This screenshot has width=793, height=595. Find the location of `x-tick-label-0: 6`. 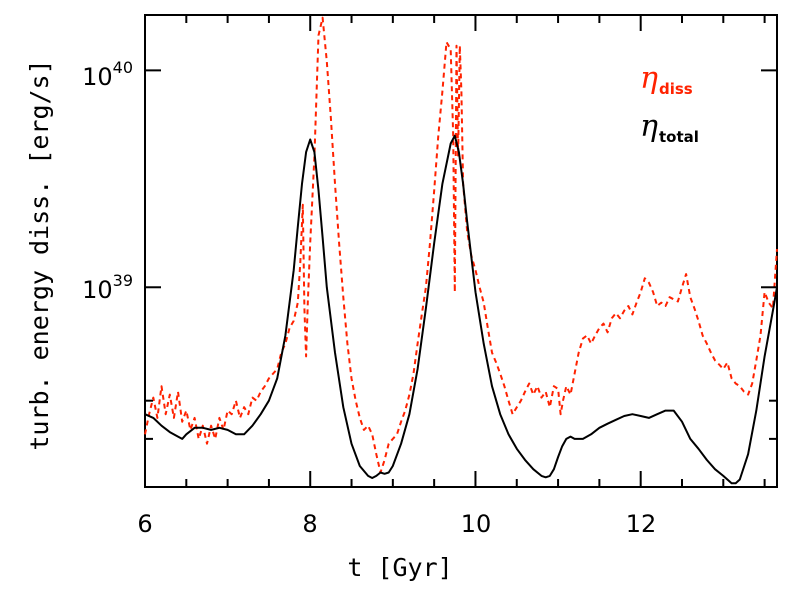

x-tick-label-0: 6 is located at coordinates (144, 524).